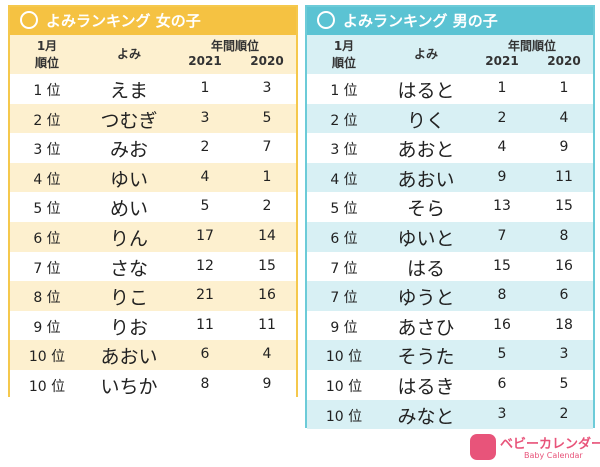 The width and height of the screenshot is (600, 467). I want to click on table-row: 10 位 いちか 8 9, so click(153, 385).